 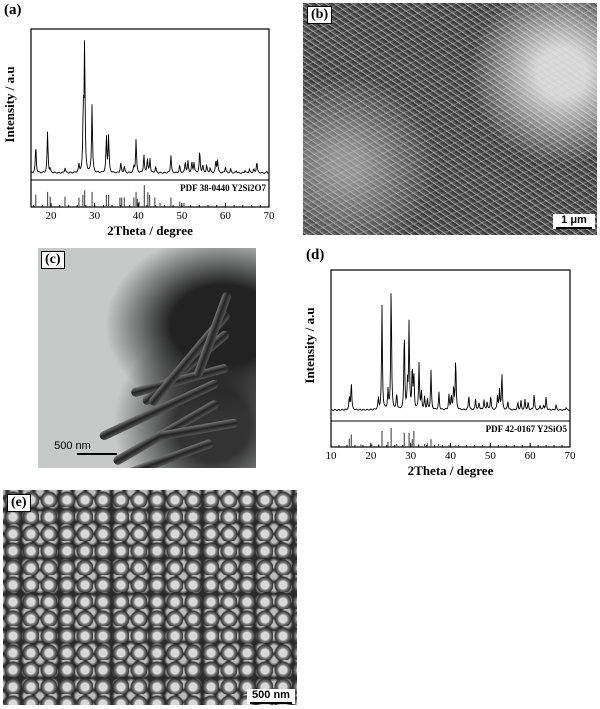 What do you see at coordinates (13, 10) in the screenshot?
I see `panel-a-label: (a)` at bounding box center [13, 10].